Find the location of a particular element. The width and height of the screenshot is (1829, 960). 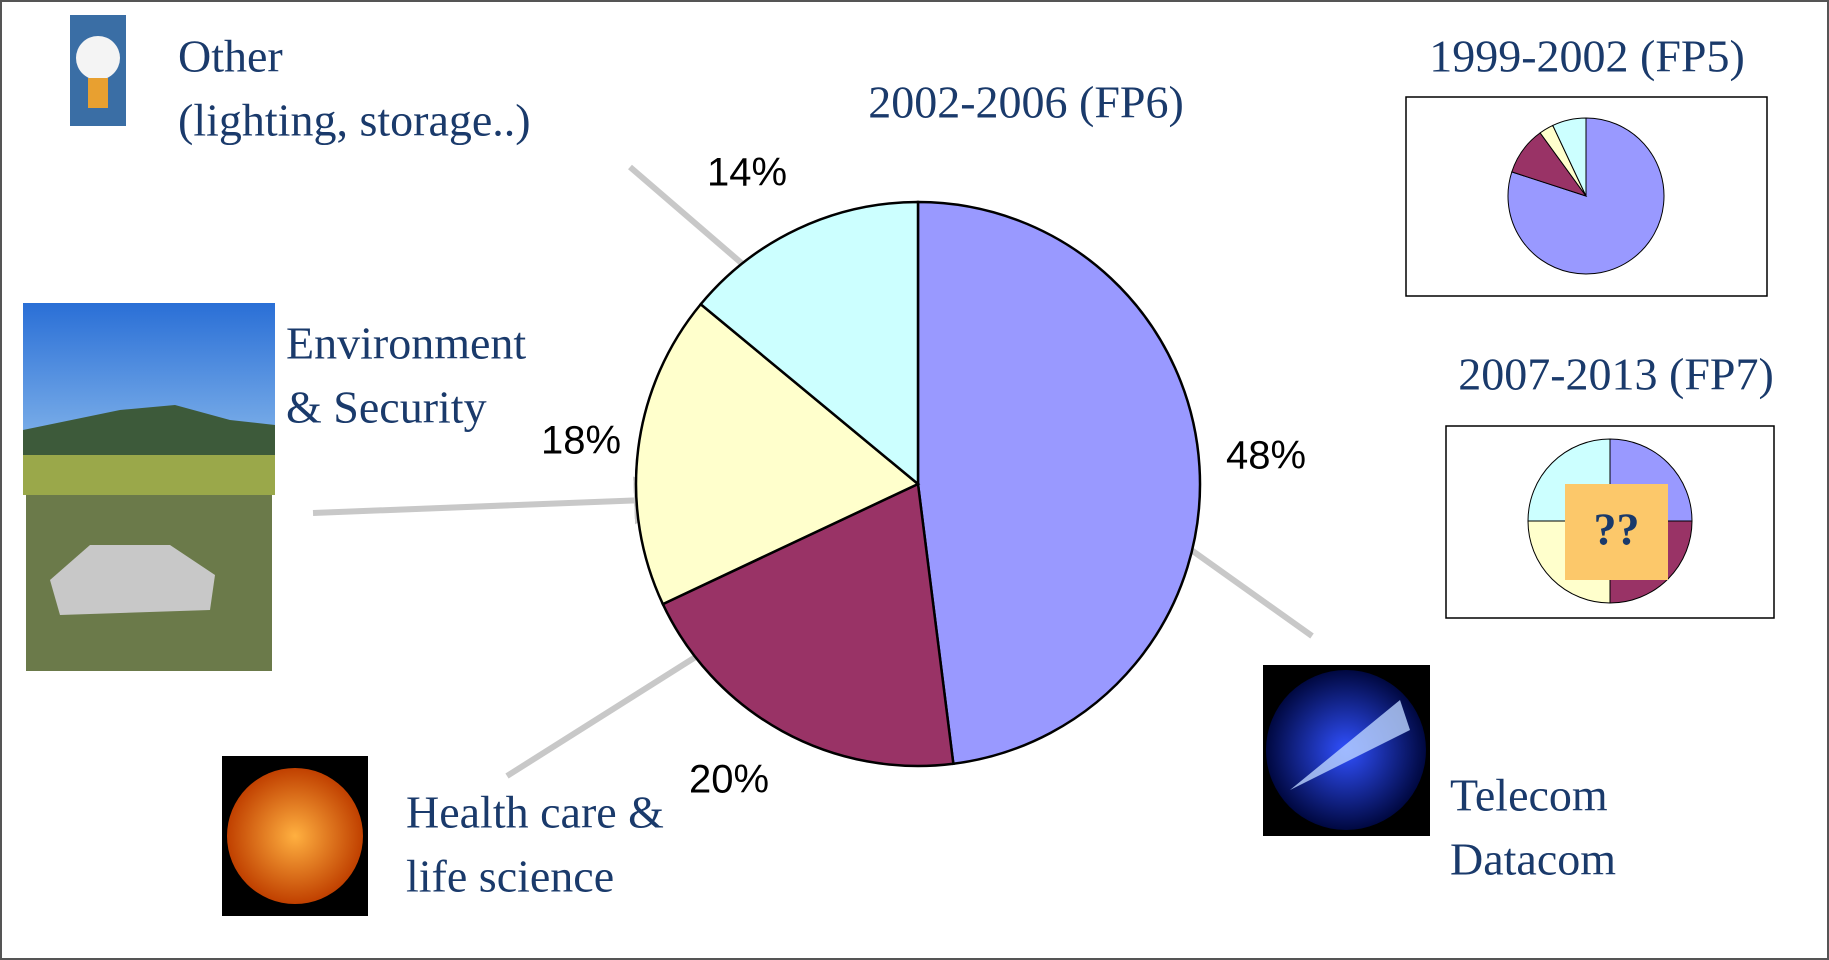

category-label: & Security is located at coordinates (386, 407).